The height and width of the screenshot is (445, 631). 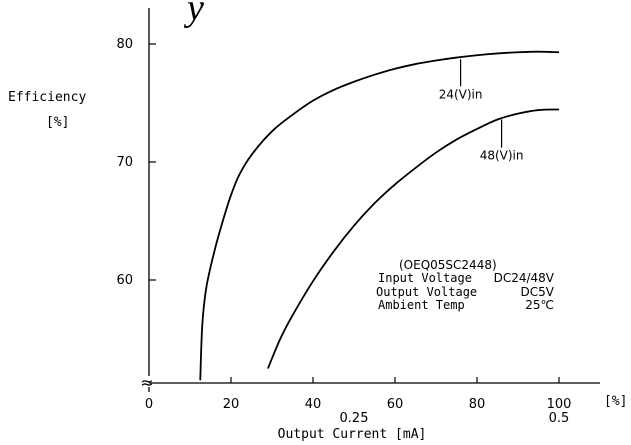 What do you see at coordinates (149, 404) in the screenshot?
I see `x-tick-label: 0` at bounding box center [149, 404].